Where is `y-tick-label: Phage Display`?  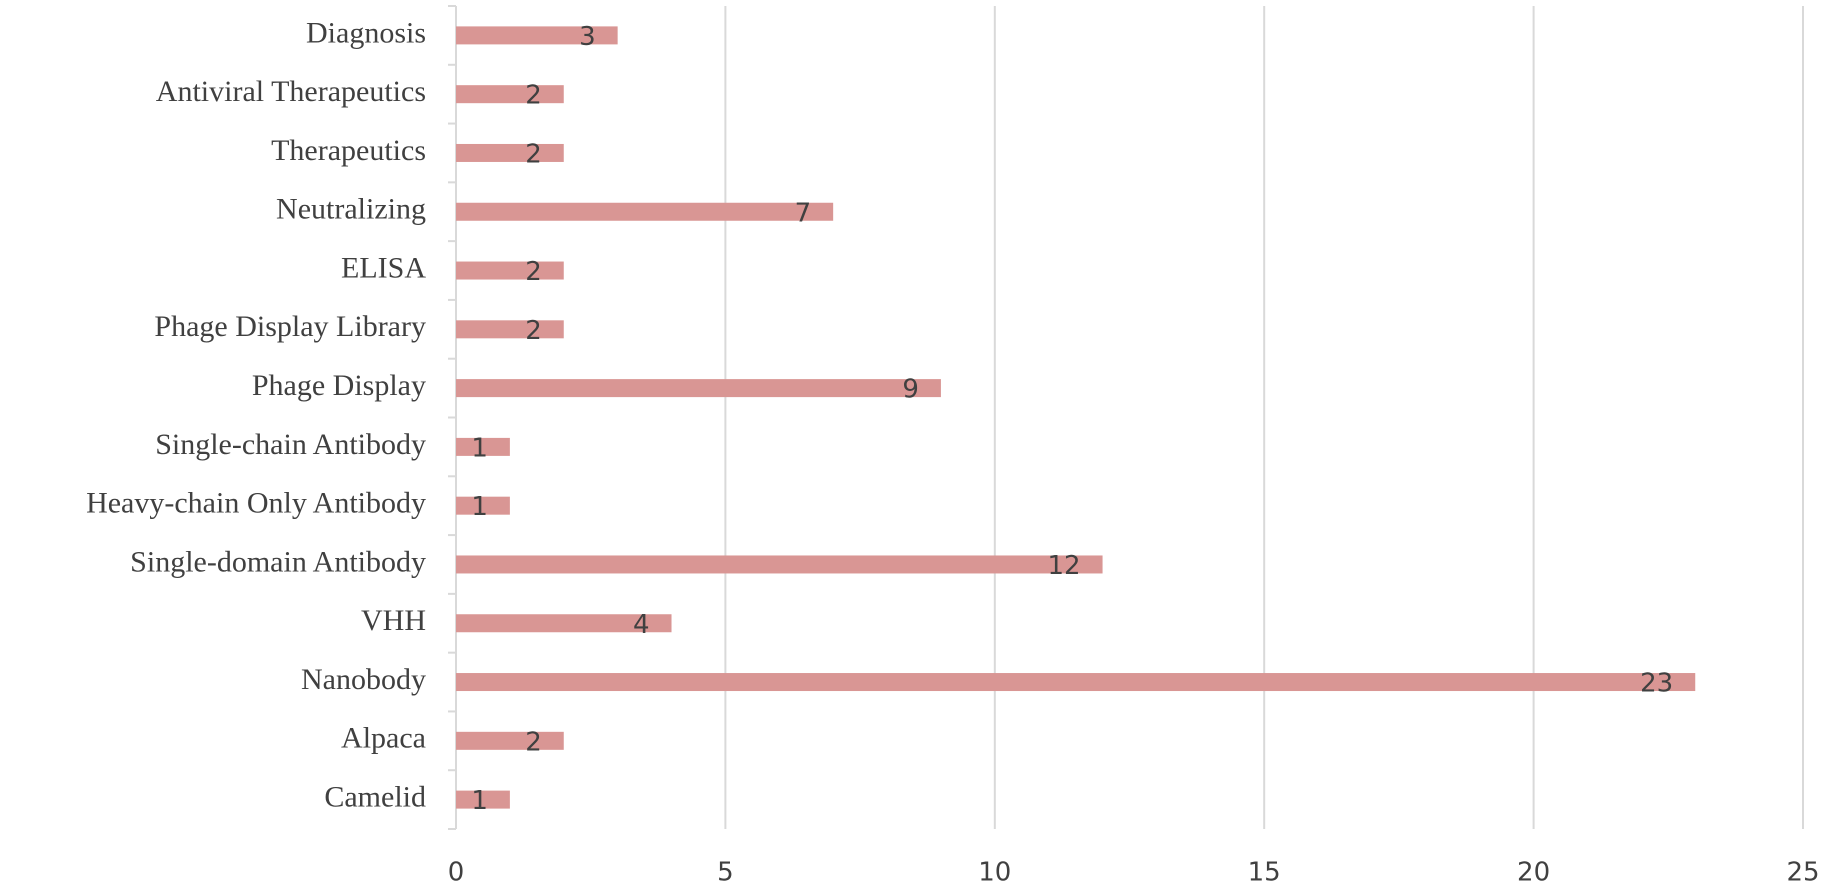 y-tick-label: Phage Display is located at coordinates (339, 385).